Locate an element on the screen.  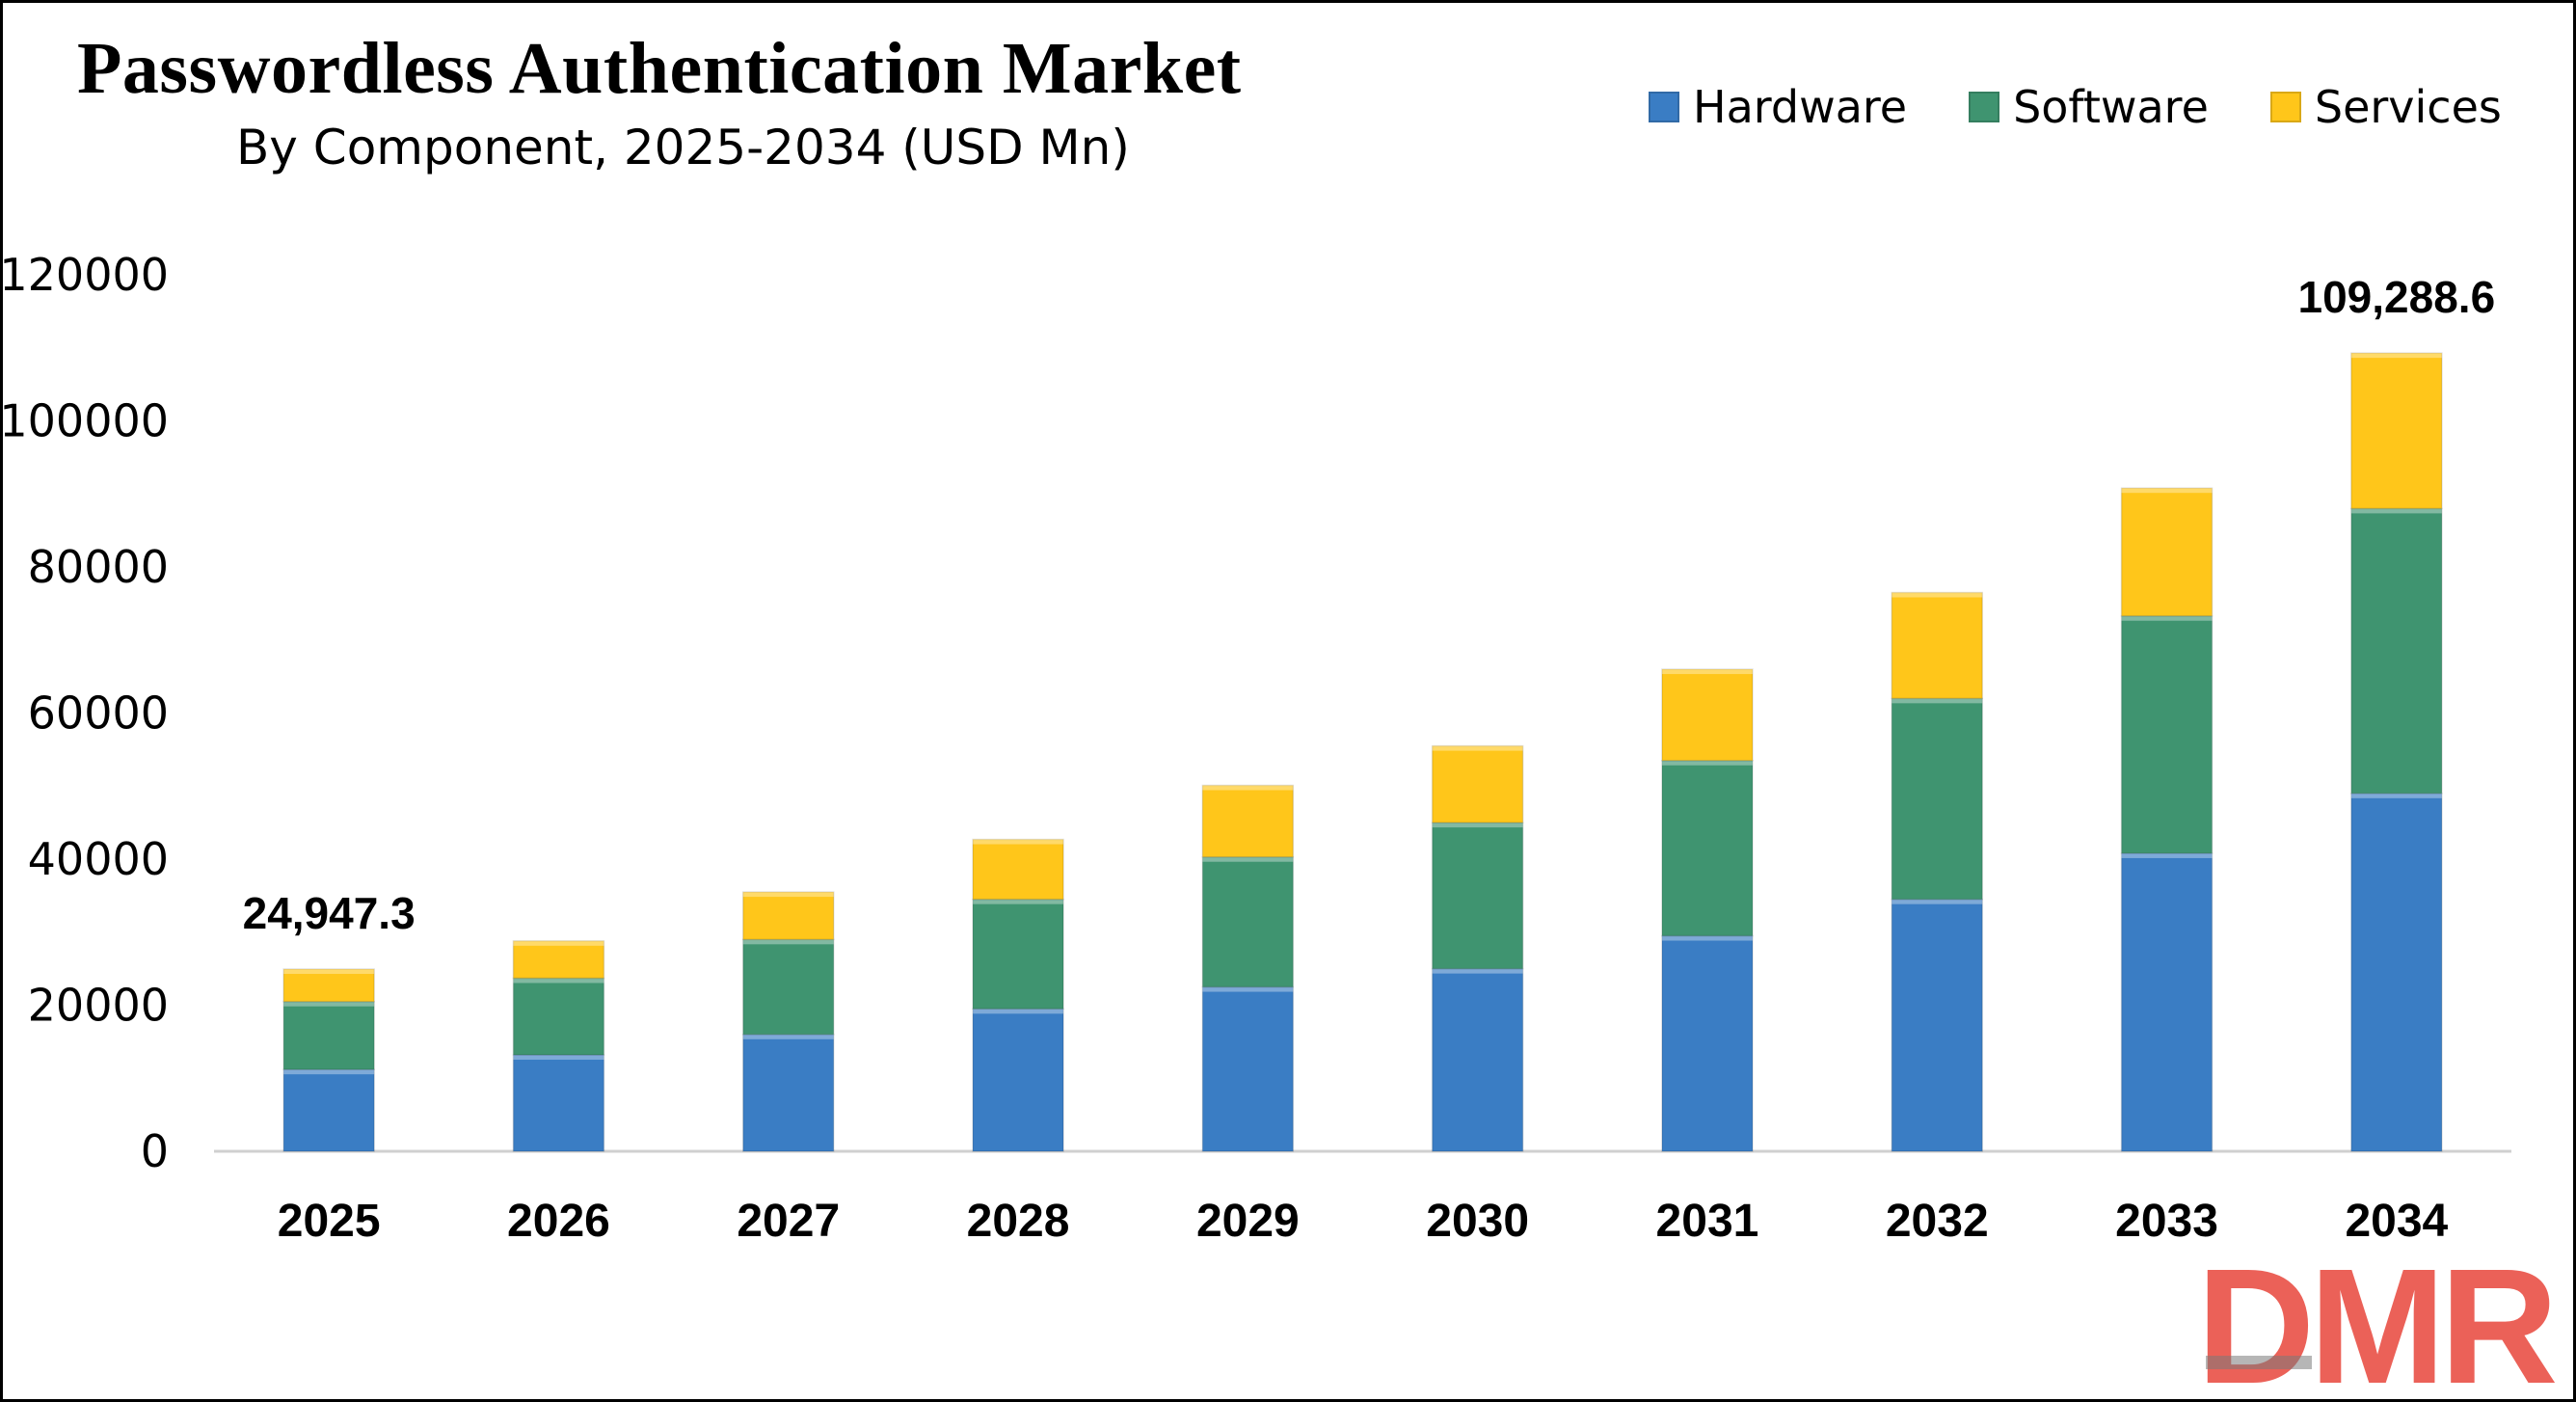
bar-hardware-2026 is located at coordinates (559, 1103).